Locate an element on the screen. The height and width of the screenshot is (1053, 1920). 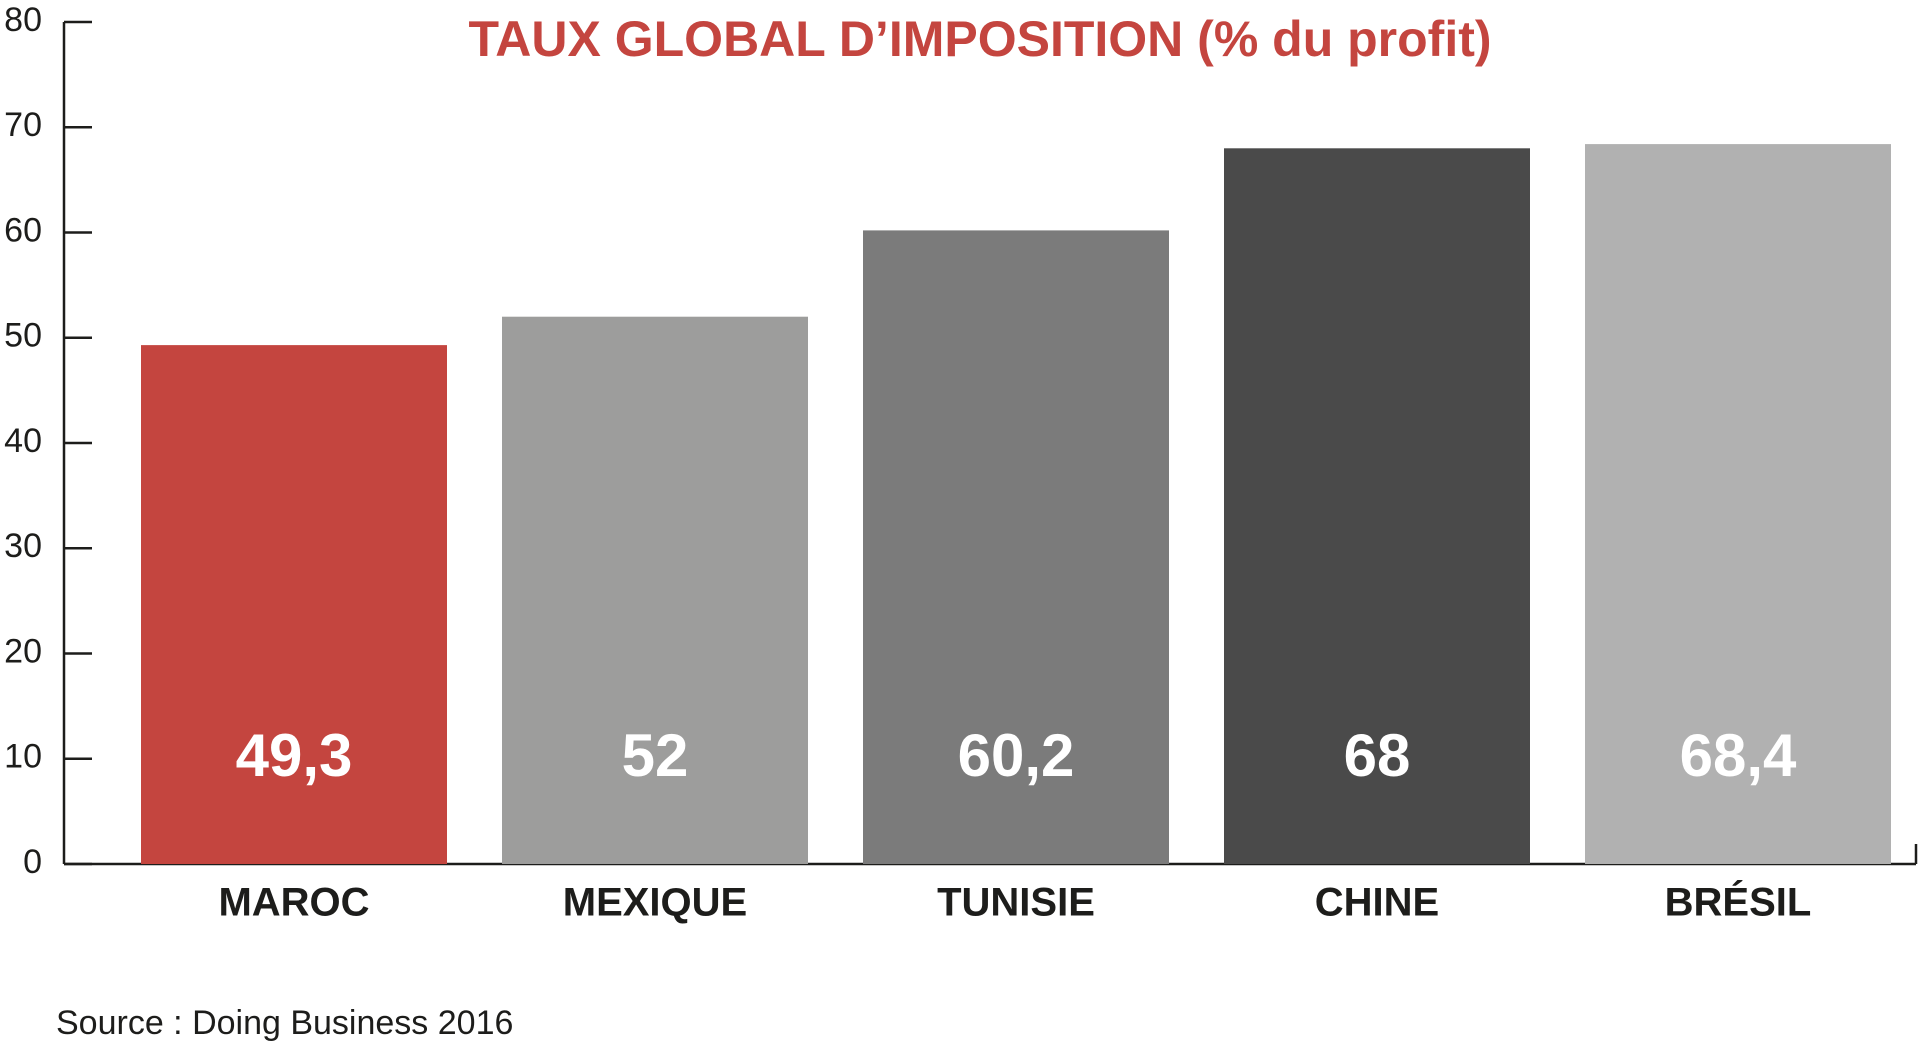
value-label: 68 is located at coordinates (1377, 755).